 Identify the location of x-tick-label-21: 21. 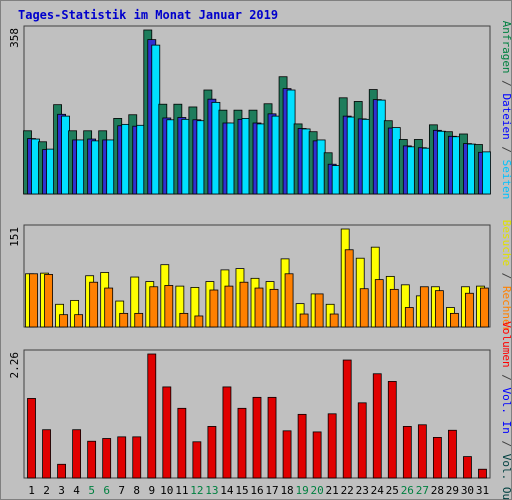
(332, 490).